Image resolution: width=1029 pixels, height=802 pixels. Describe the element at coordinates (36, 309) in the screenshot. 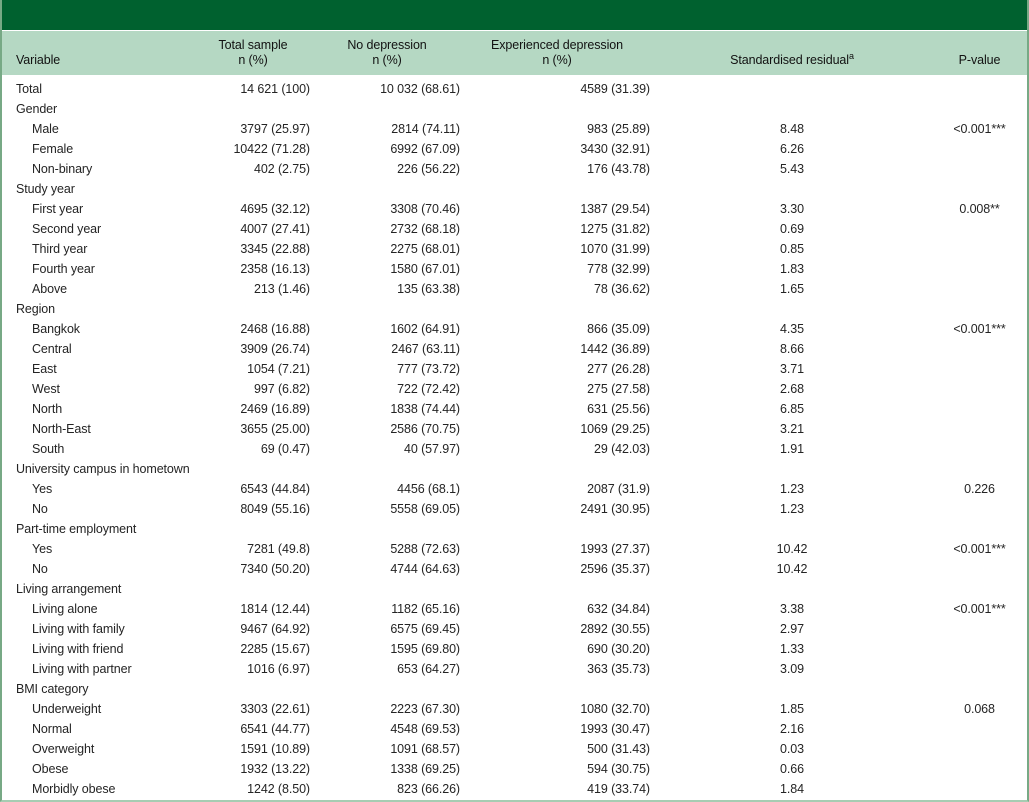

I see `variable-cell: Region` at that location.